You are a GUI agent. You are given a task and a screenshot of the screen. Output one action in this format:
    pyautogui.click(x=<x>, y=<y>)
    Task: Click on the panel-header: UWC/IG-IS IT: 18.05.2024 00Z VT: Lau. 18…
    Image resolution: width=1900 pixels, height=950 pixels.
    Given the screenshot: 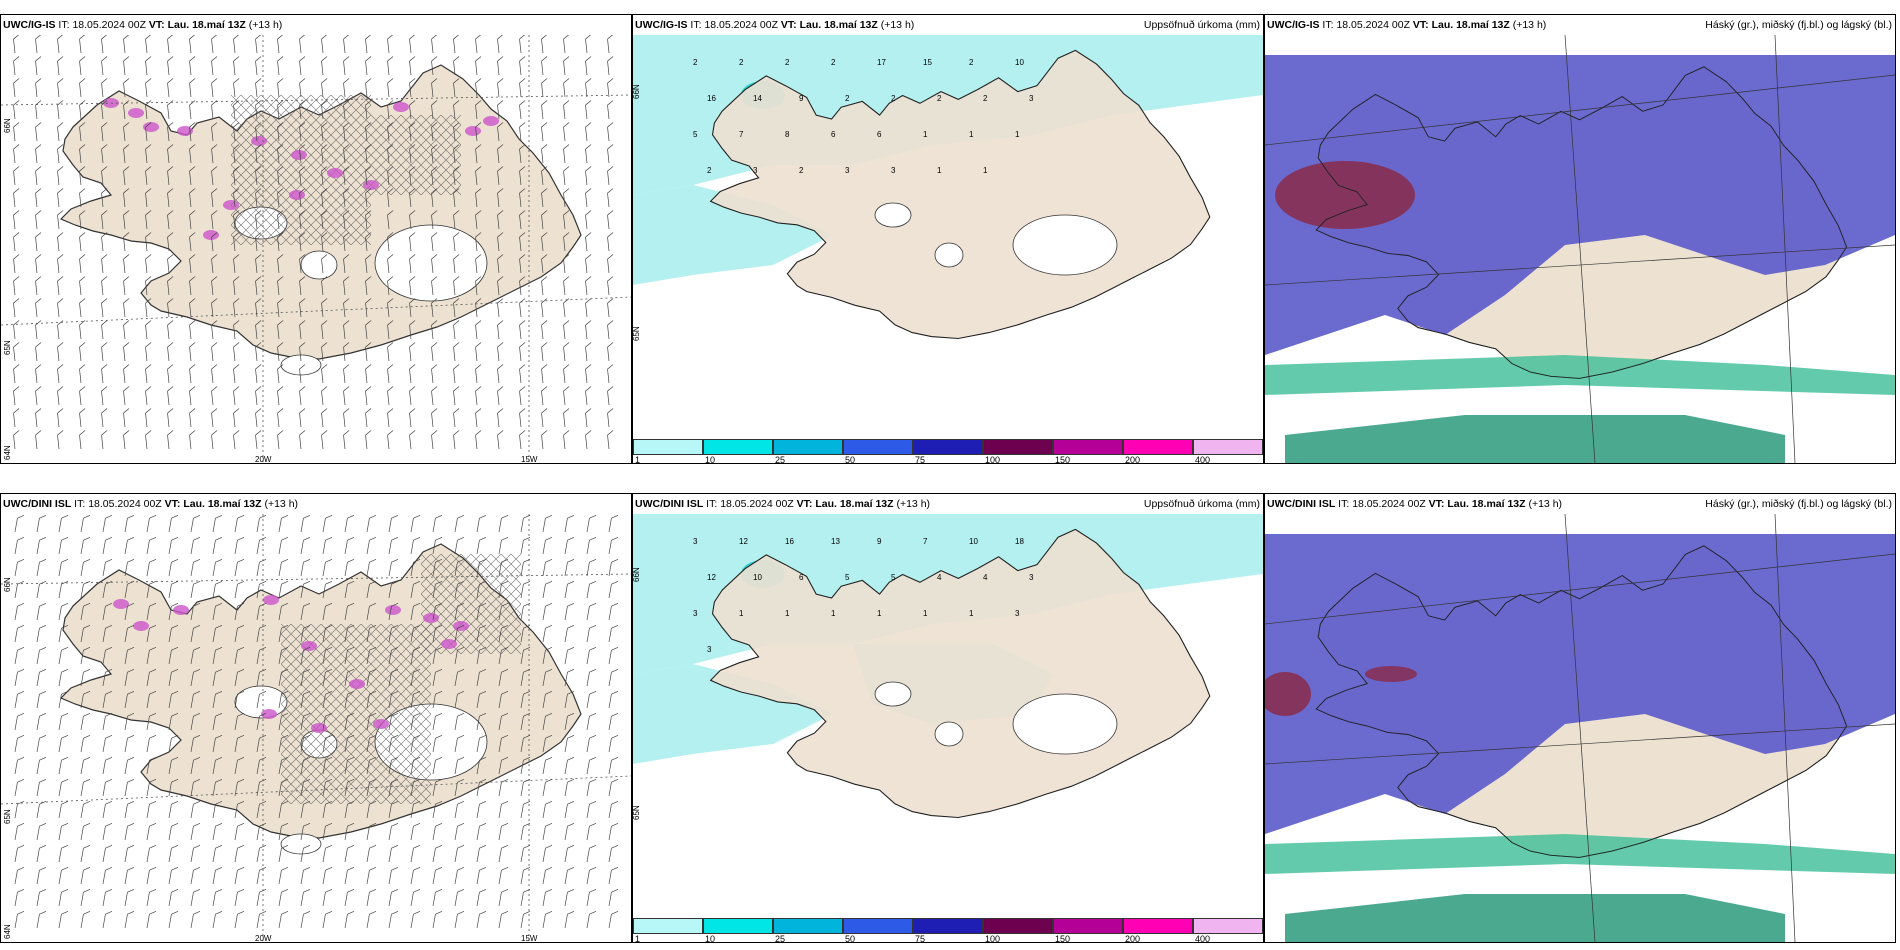 What is the action you would take?
    pyautogui.click(x=1580, y=25)
    